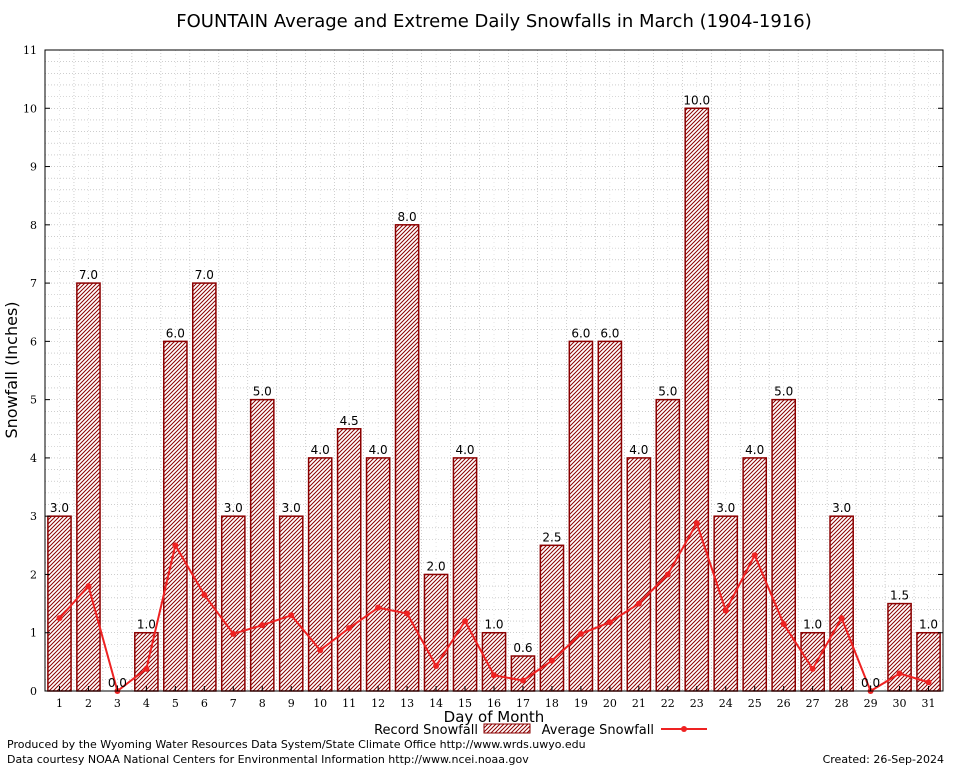 The width and height of the screenshot is (954, 768). I want to click on footer-created-date: Created: 26-Sep-2024, so click(883, 759).